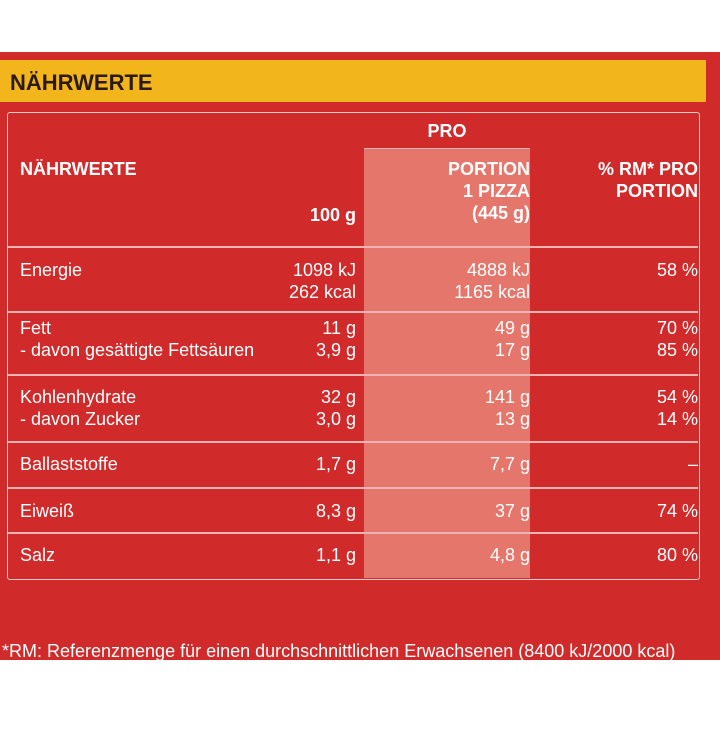  What do you see at coordinates (322, 292) in the screenshot?
I see `row-value-100g: 262 kcal` at bounding box center [322, 292].